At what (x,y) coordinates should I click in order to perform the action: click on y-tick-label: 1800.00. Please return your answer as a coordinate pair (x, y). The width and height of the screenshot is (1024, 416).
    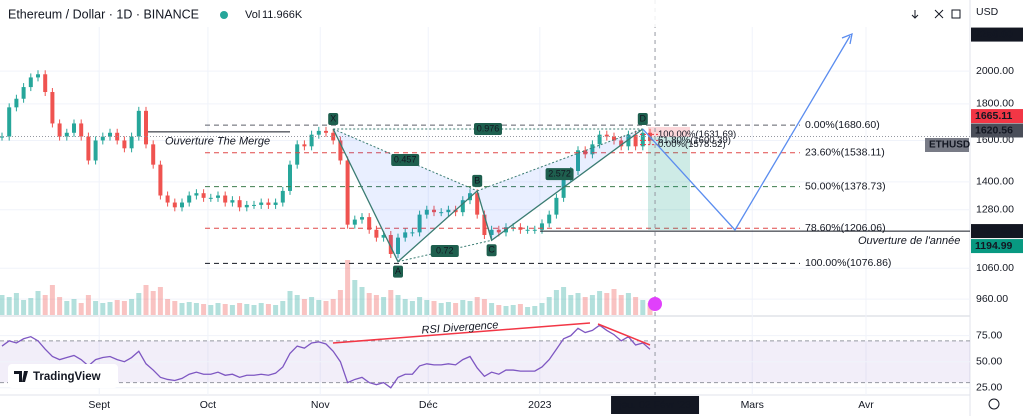
    Looking at the image, I should click on (995, 104).